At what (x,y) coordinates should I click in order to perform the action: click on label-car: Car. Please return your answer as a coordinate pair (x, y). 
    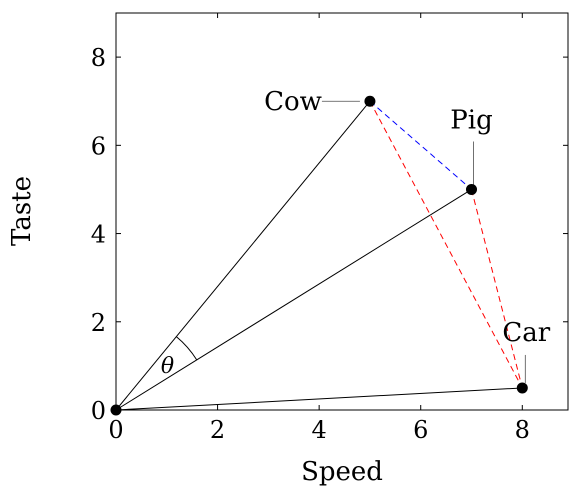
    Looking at the image, I should click on (526, 333).